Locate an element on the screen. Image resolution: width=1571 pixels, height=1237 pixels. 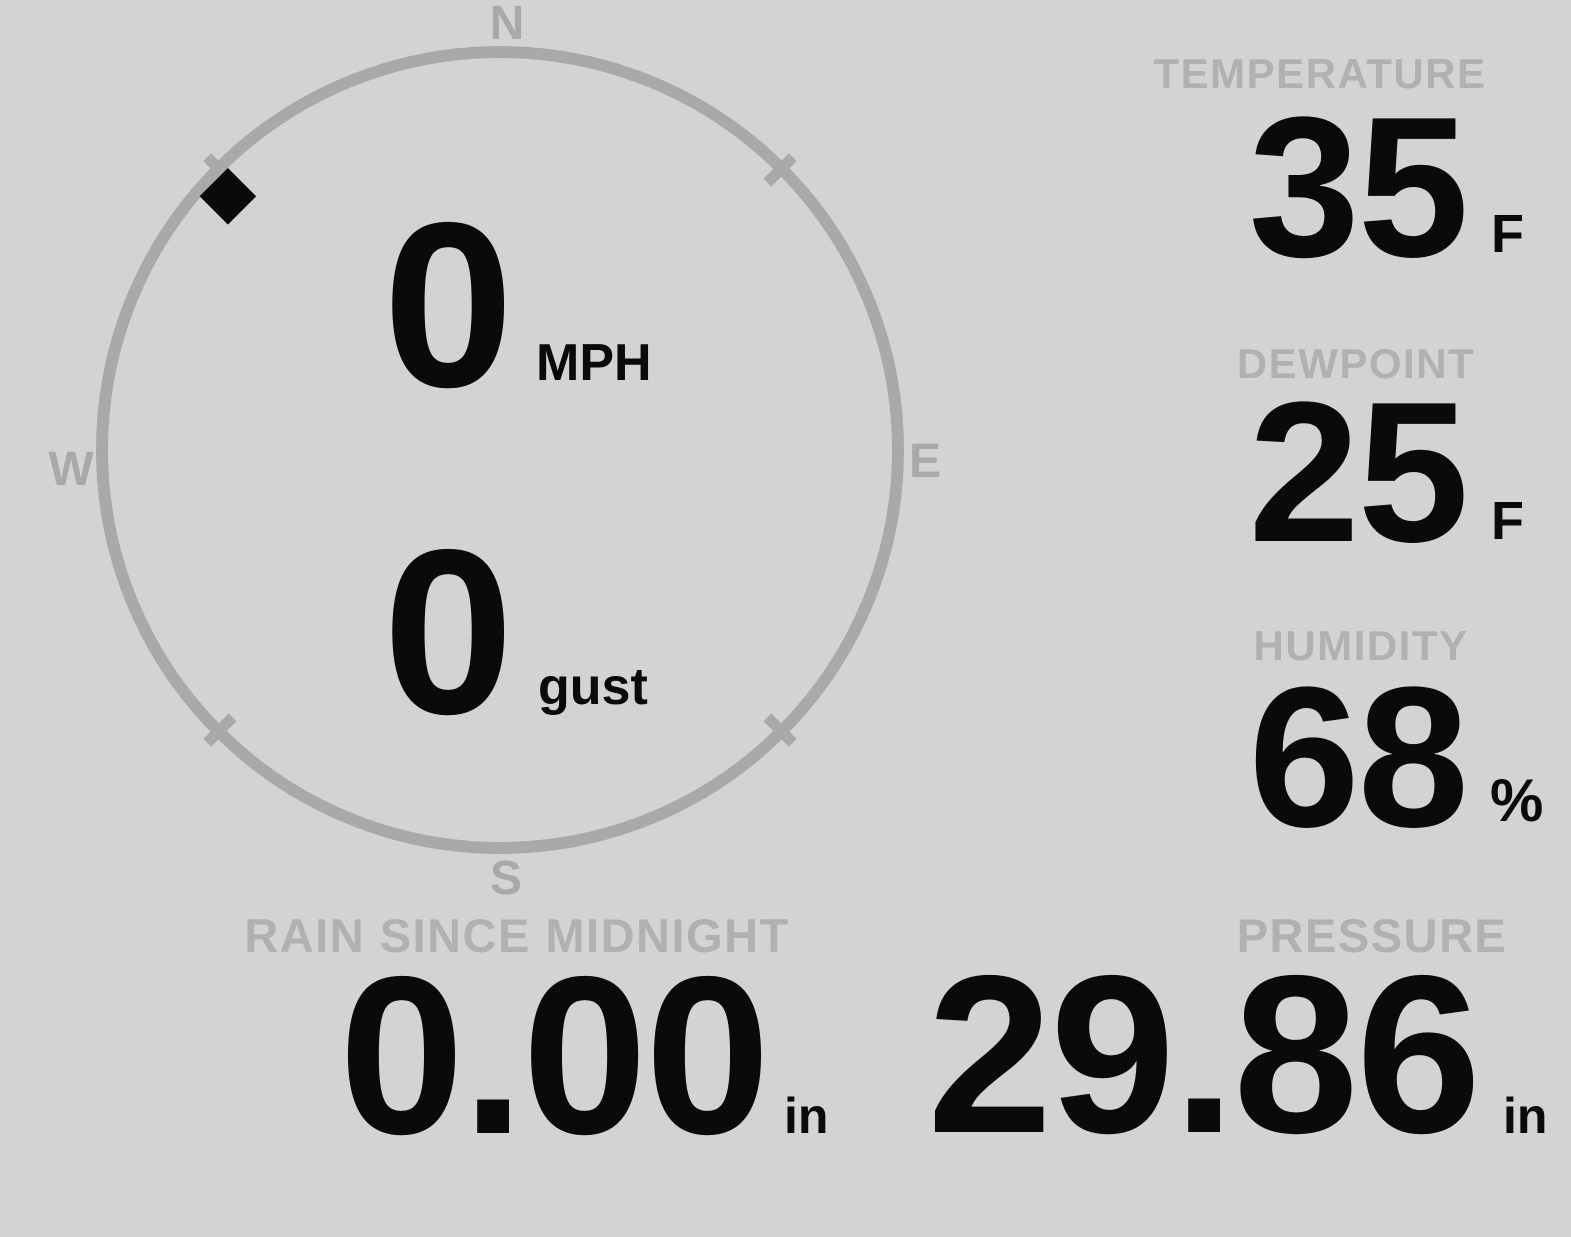
humidity-unit: % is located at coordinates (1517, 800).